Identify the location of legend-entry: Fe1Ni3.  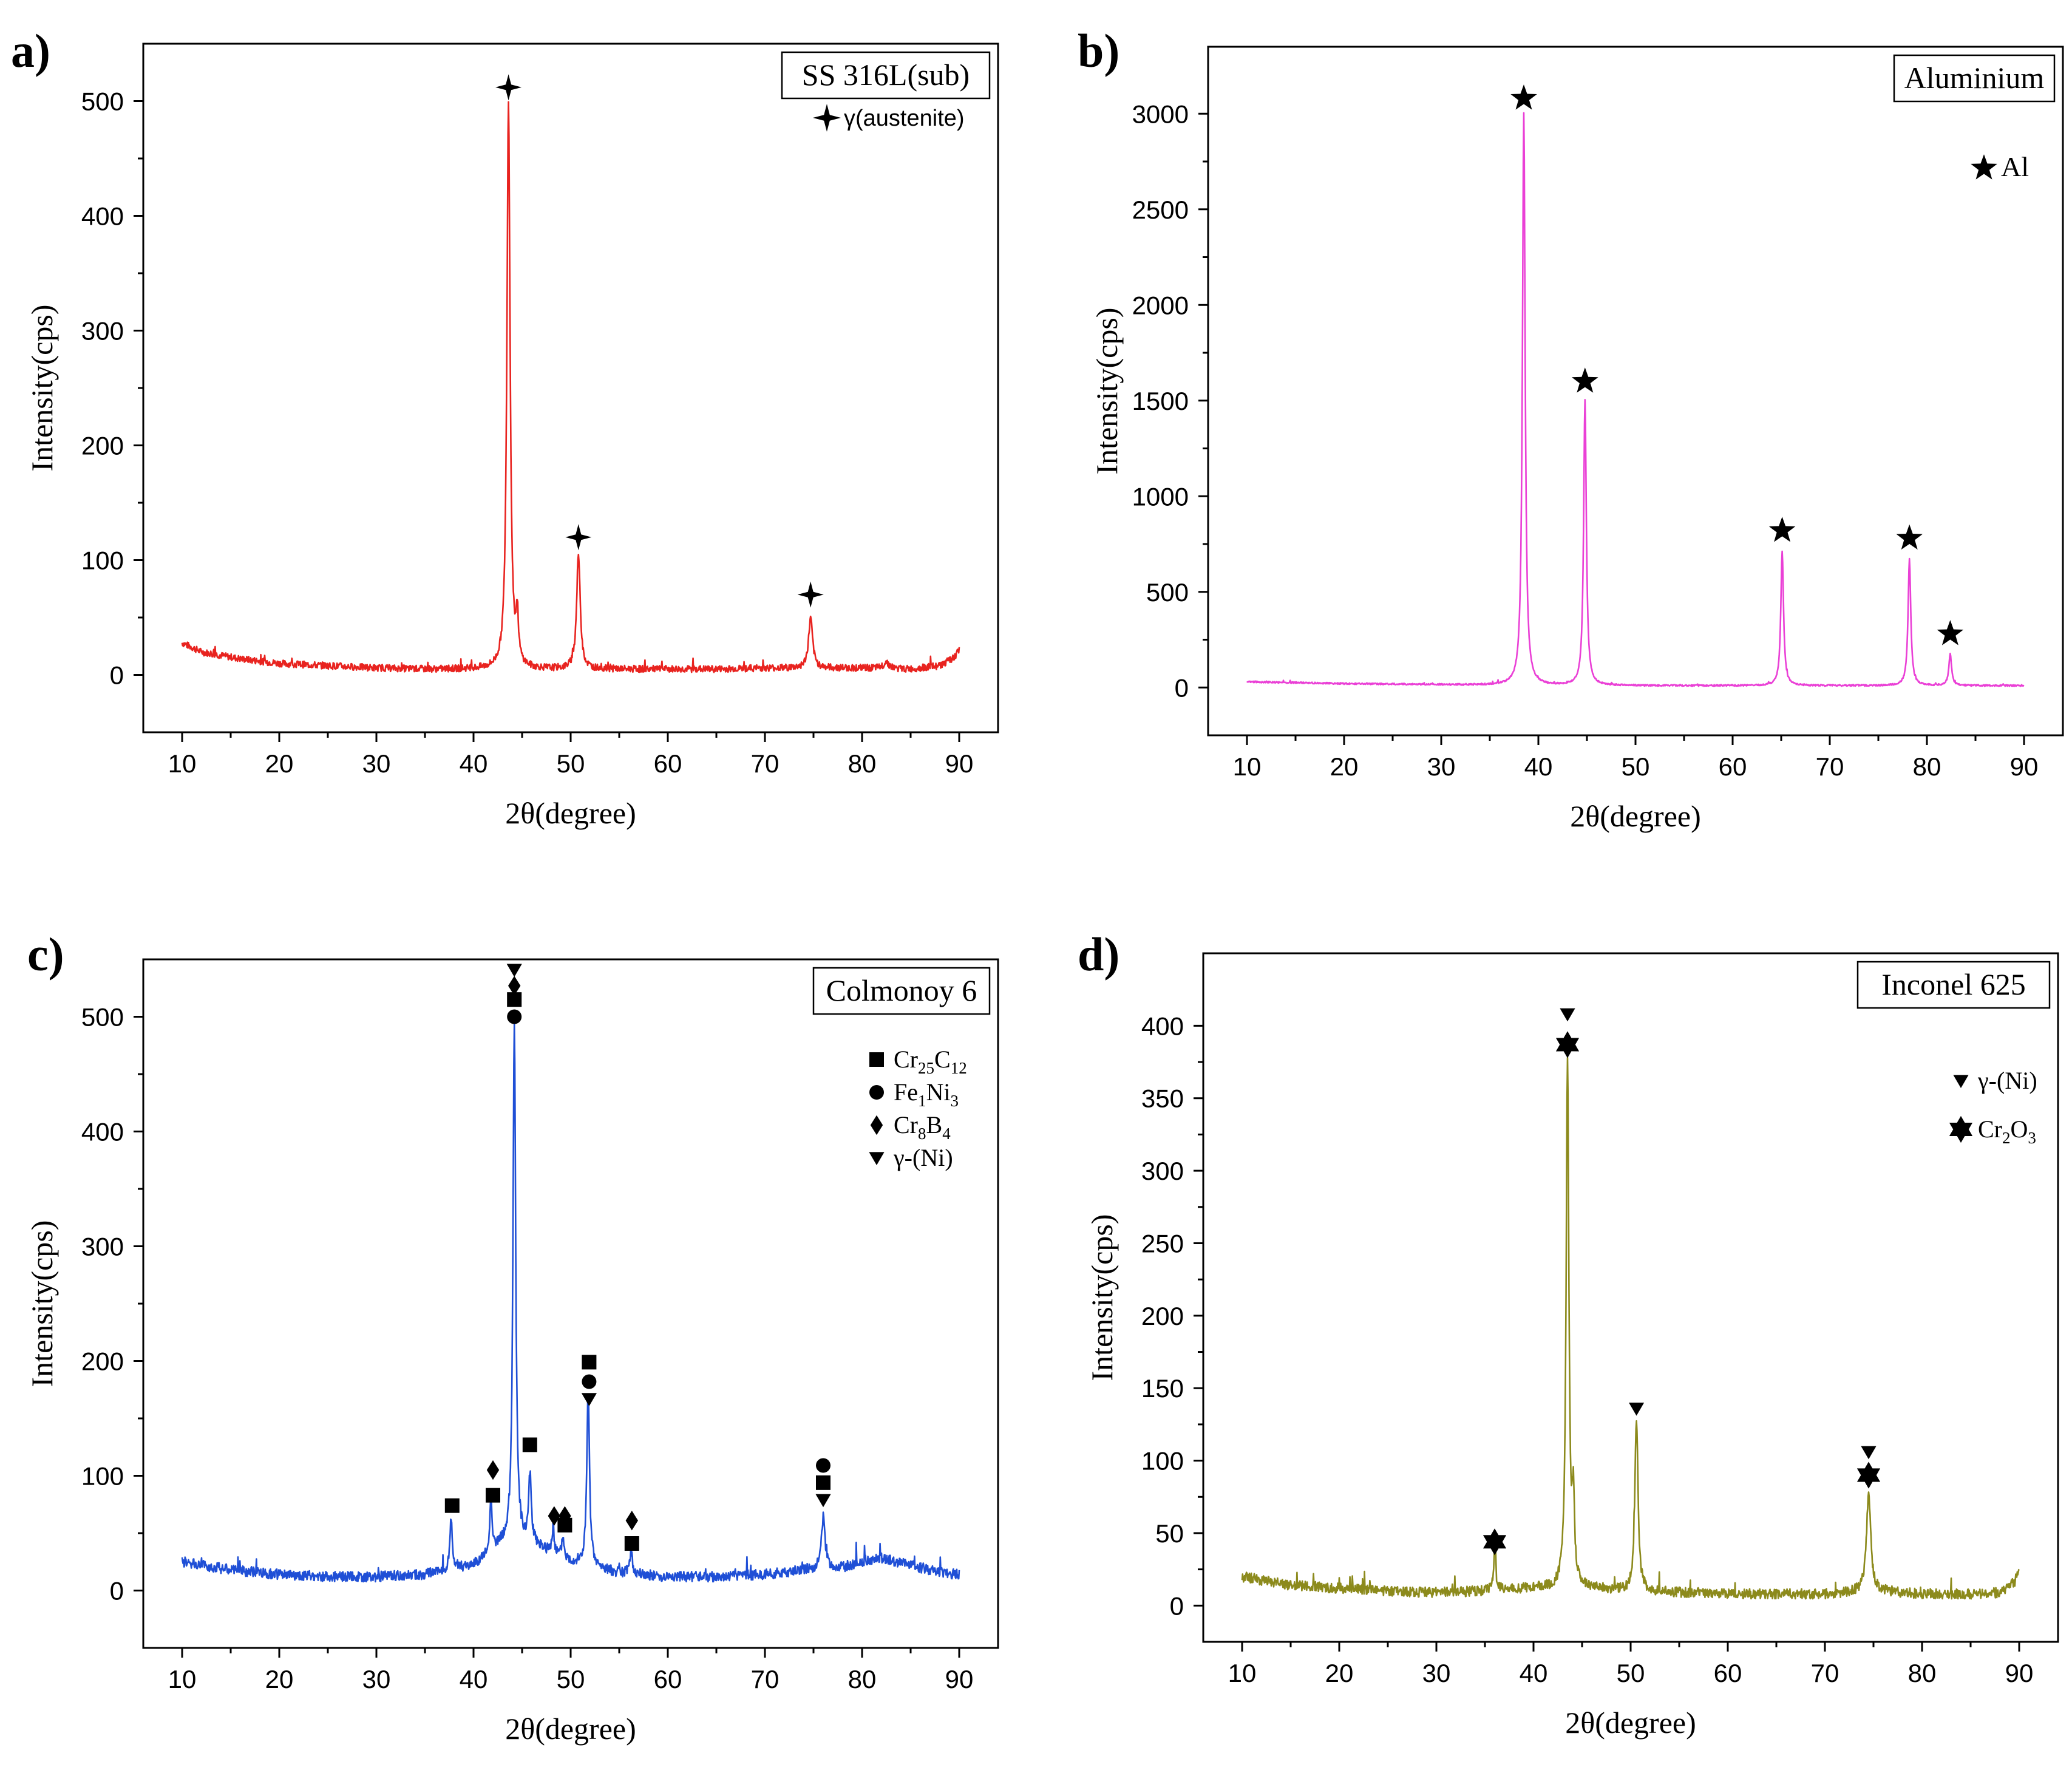
(914, 1094).